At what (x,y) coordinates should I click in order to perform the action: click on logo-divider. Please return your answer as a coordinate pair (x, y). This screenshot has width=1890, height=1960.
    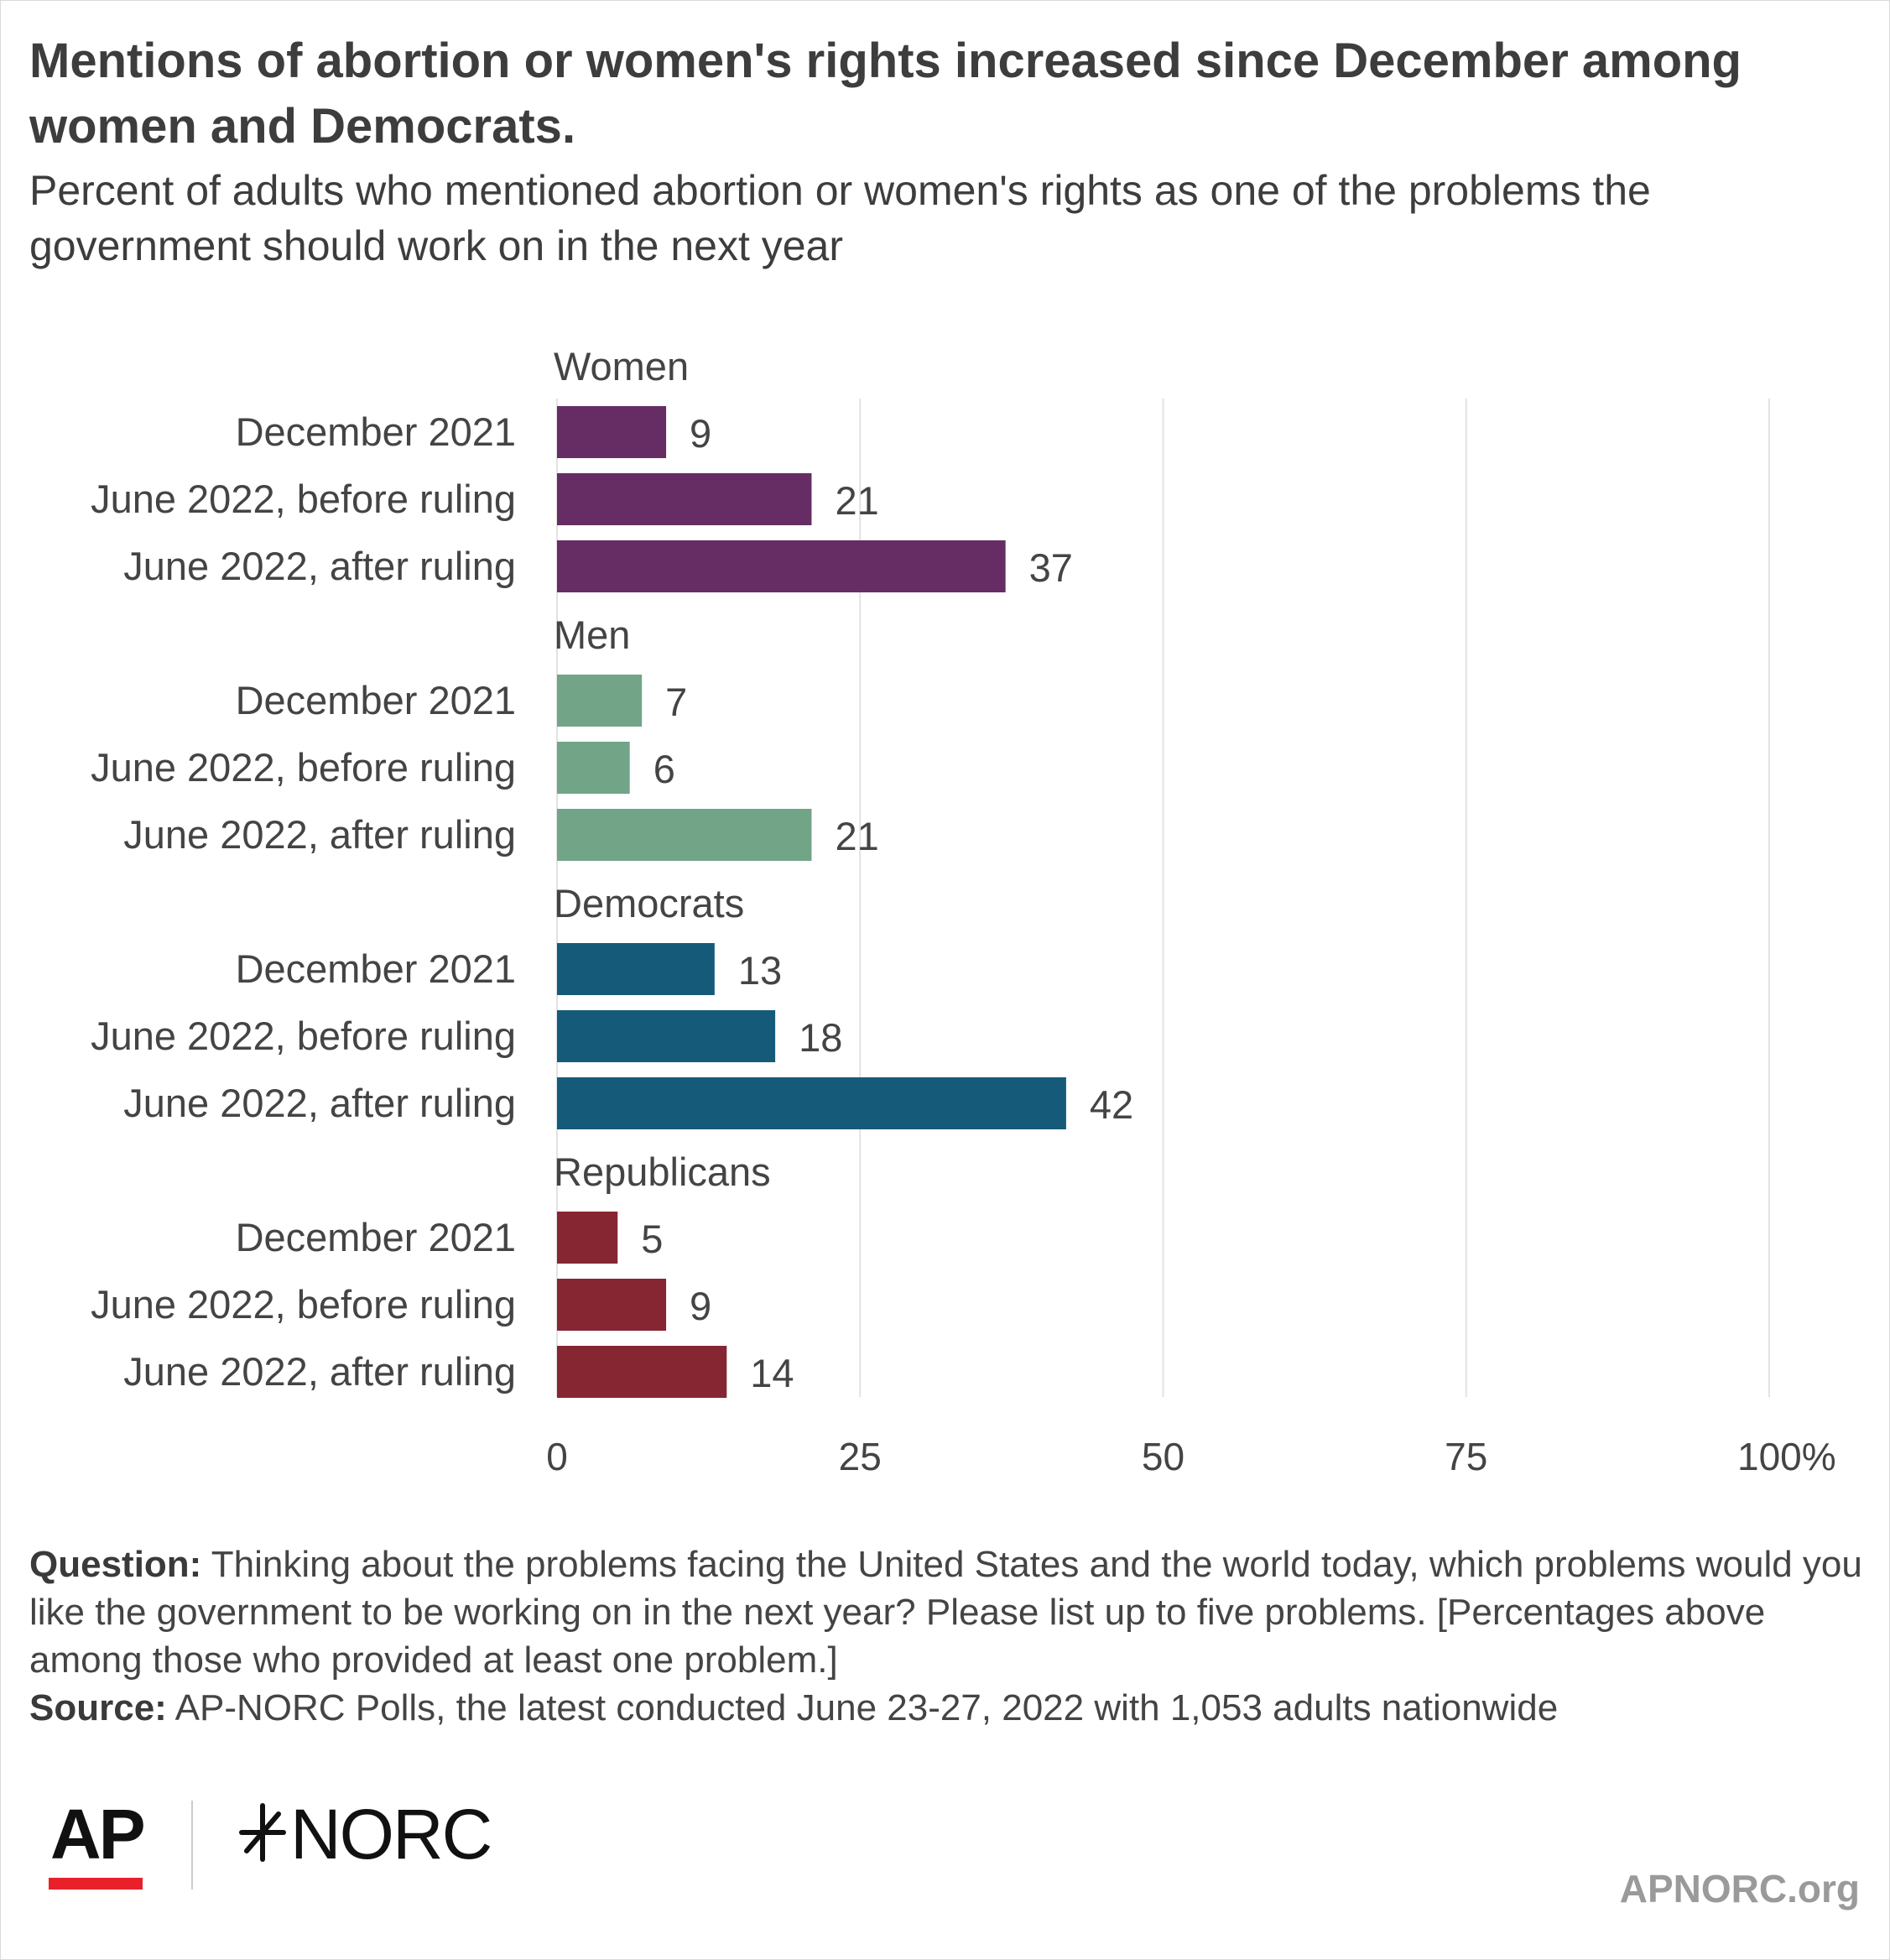
    Looking at the image, I should click on (192, 1845).